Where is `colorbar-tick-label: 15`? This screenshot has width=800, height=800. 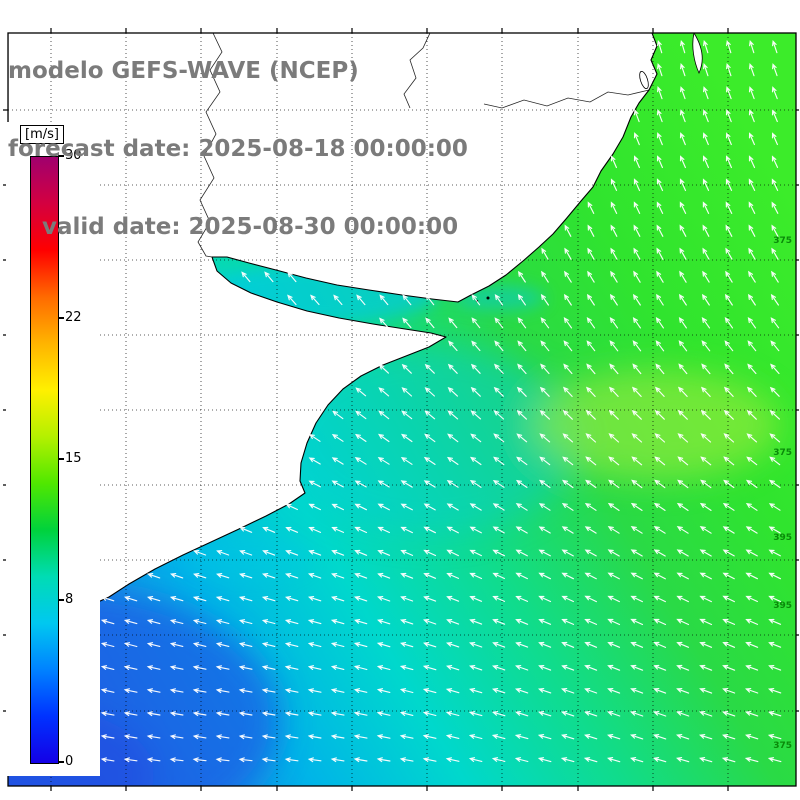 colorbar-tick-label: 15 is located at coordinates (73, 458).